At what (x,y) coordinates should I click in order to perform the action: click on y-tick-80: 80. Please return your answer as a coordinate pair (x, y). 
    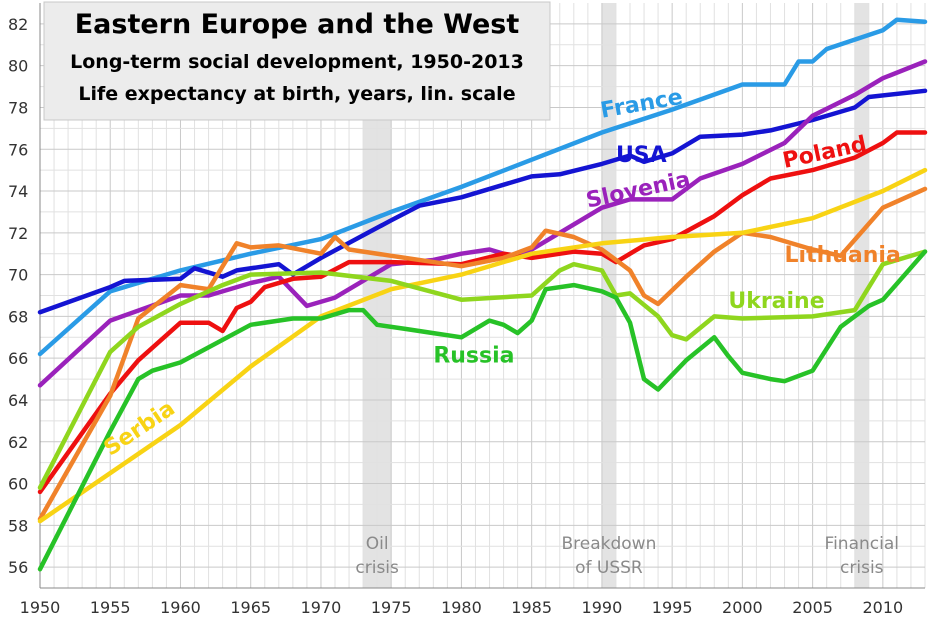
    Looking at the image, I should click on (18, 66).